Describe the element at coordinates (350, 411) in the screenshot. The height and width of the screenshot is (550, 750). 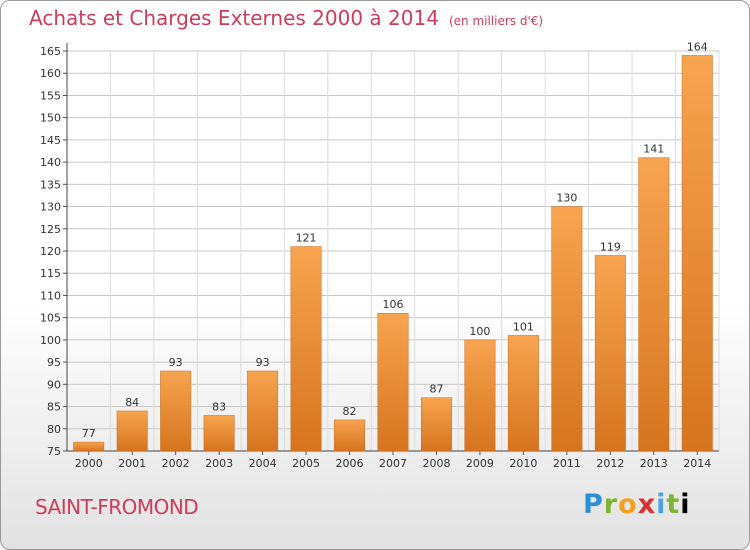
I see `data-label: 82` at that location.